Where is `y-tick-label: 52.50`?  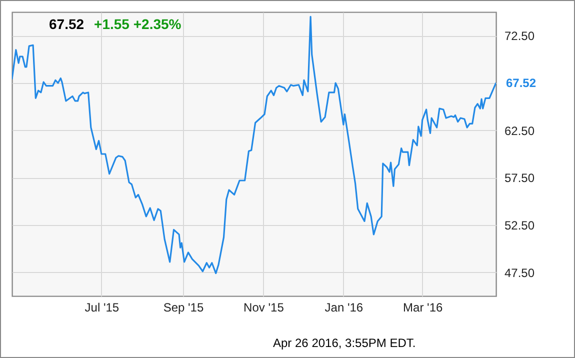 y-tick-label: 52.50 is located at coordinates (519, 225).